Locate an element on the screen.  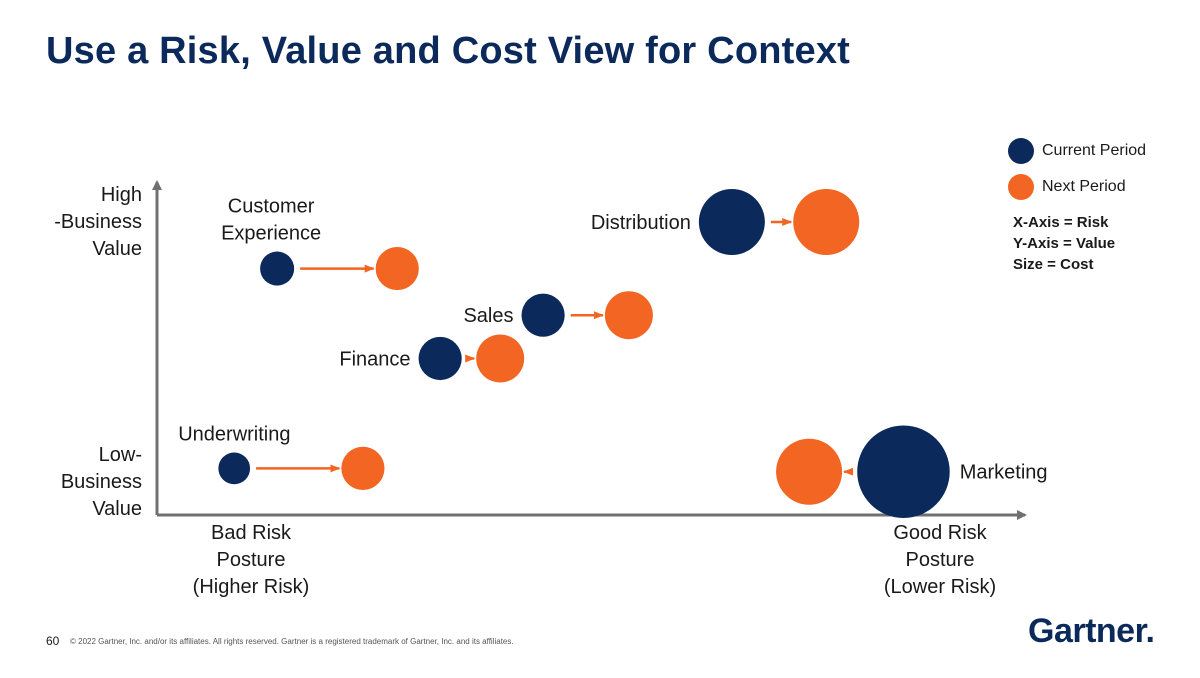
customer-experience-label-line: Experience is located at coordinates (271, 234).